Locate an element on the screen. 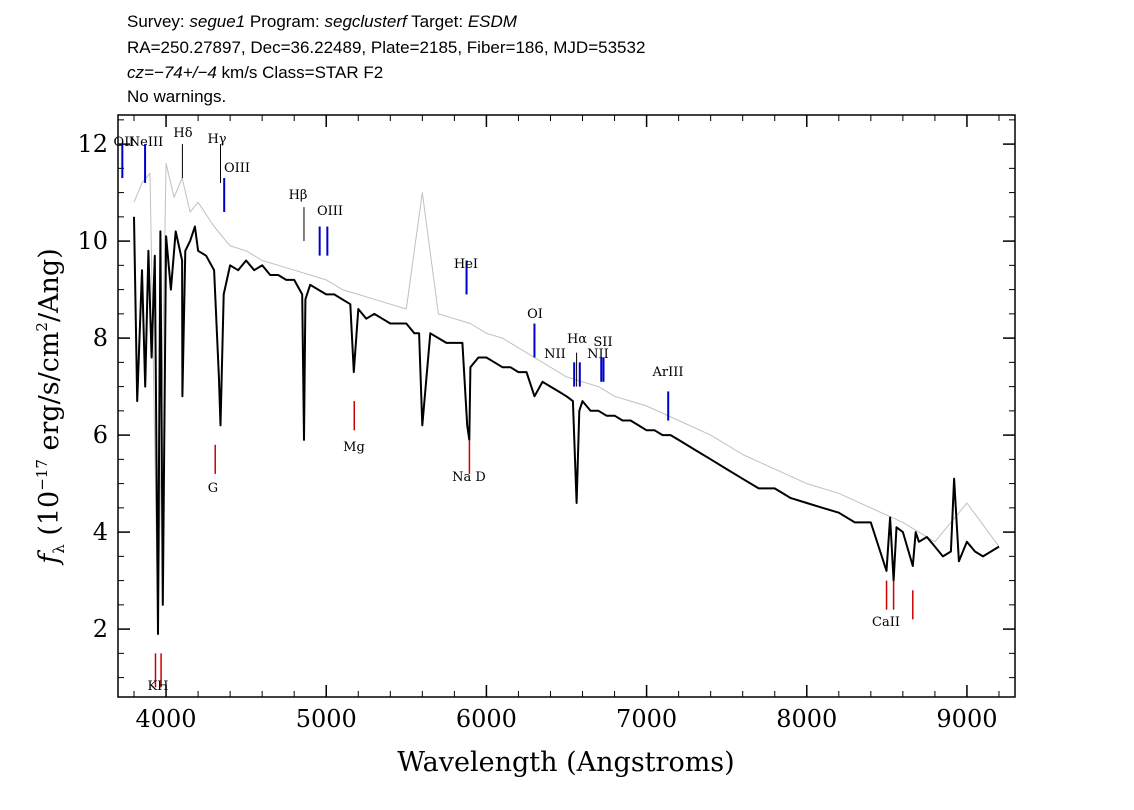  label-ariii: ArIII is located at coordinates (667, 372).